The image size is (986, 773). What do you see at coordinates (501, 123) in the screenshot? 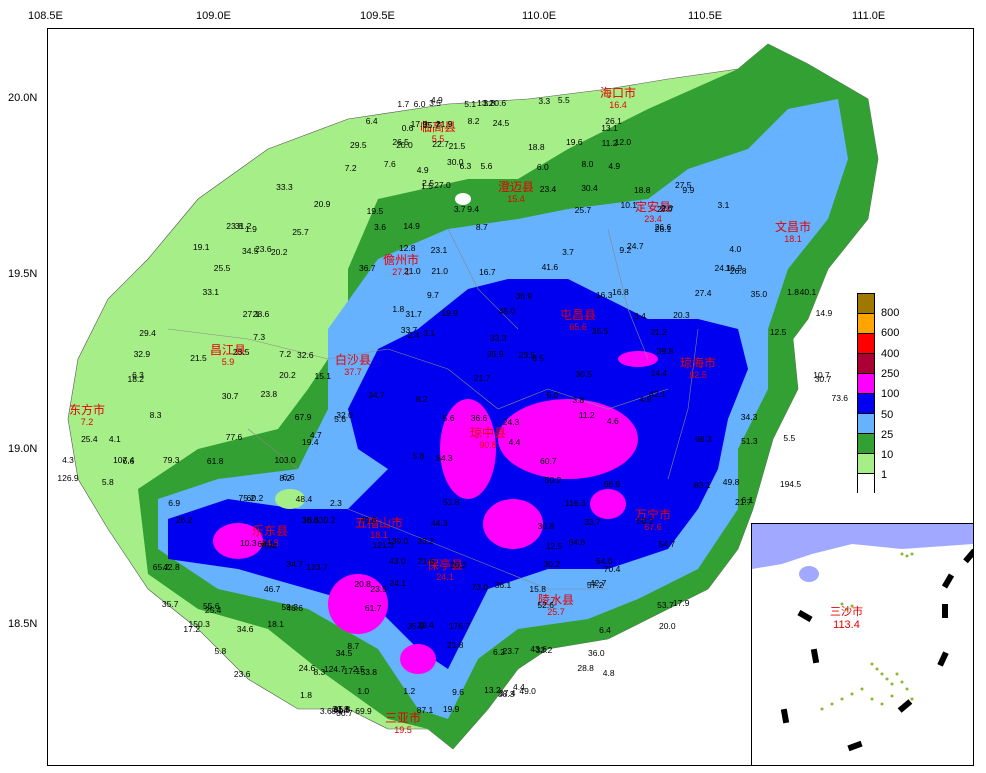
I see `station-value: 24.5` at bounding box center [501, 123].